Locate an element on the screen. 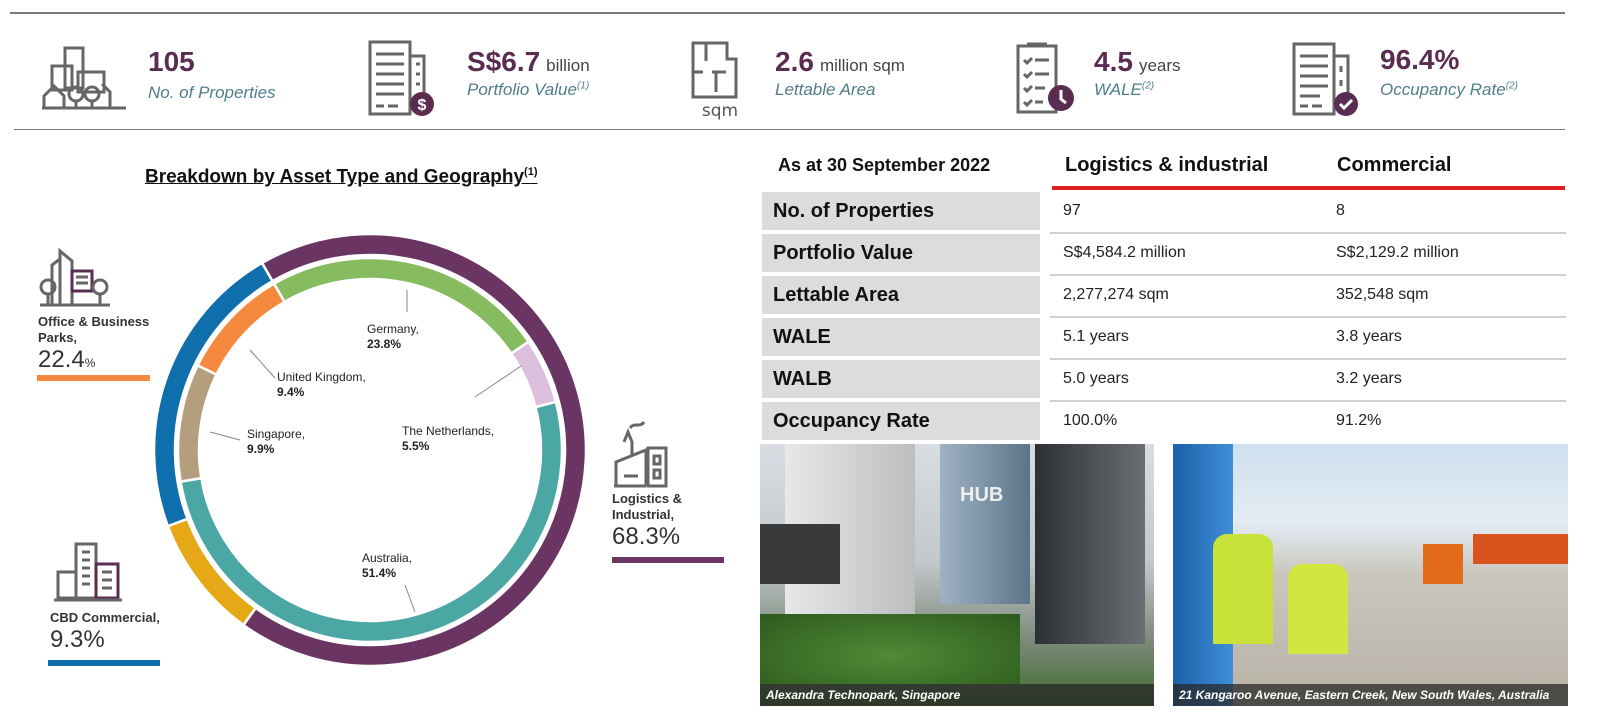 The width and height of the screenshot is (1600, 724). kpi-divider is located at coordinates (789, 129).